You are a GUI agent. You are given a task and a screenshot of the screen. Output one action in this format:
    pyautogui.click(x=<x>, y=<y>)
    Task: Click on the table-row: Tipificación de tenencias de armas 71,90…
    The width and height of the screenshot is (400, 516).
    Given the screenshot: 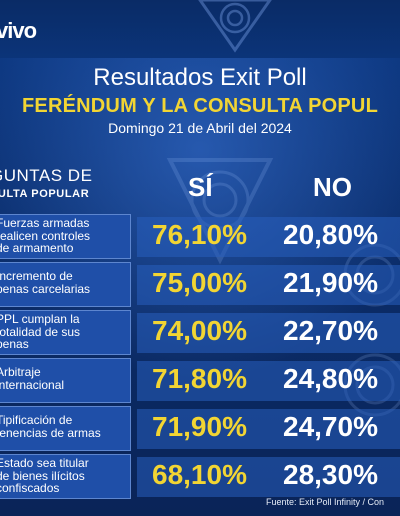 What is the action you would take?
    pyautogui.click(x=200, y=428)
    